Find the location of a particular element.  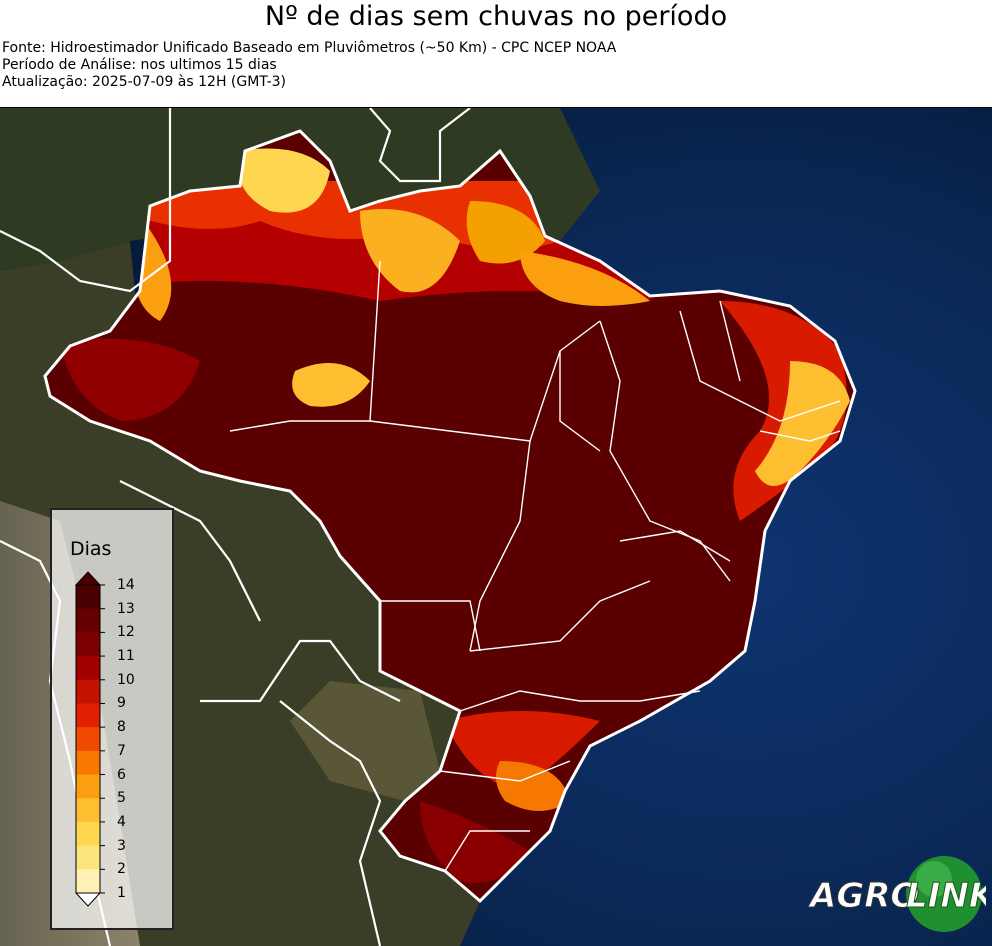

colorbar-tick-label: 13 is located at coordinates (126, 608).